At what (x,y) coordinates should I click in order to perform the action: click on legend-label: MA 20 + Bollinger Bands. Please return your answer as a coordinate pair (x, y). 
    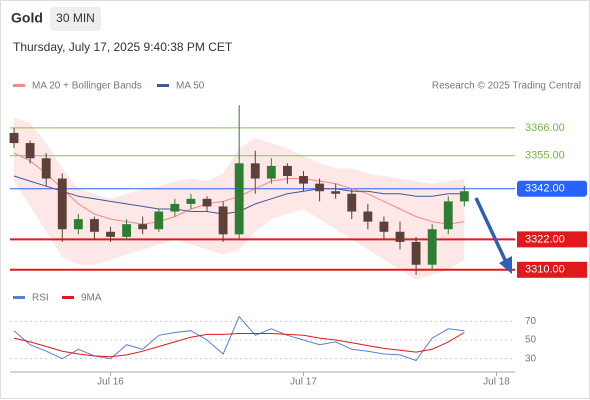
    Looking at the image, I should click on (87, 86).